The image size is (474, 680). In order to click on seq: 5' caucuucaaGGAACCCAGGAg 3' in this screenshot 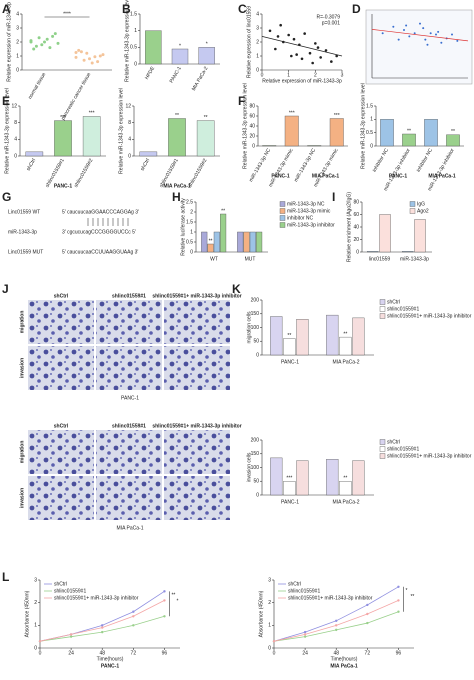, I will do `click(100, 212)`.